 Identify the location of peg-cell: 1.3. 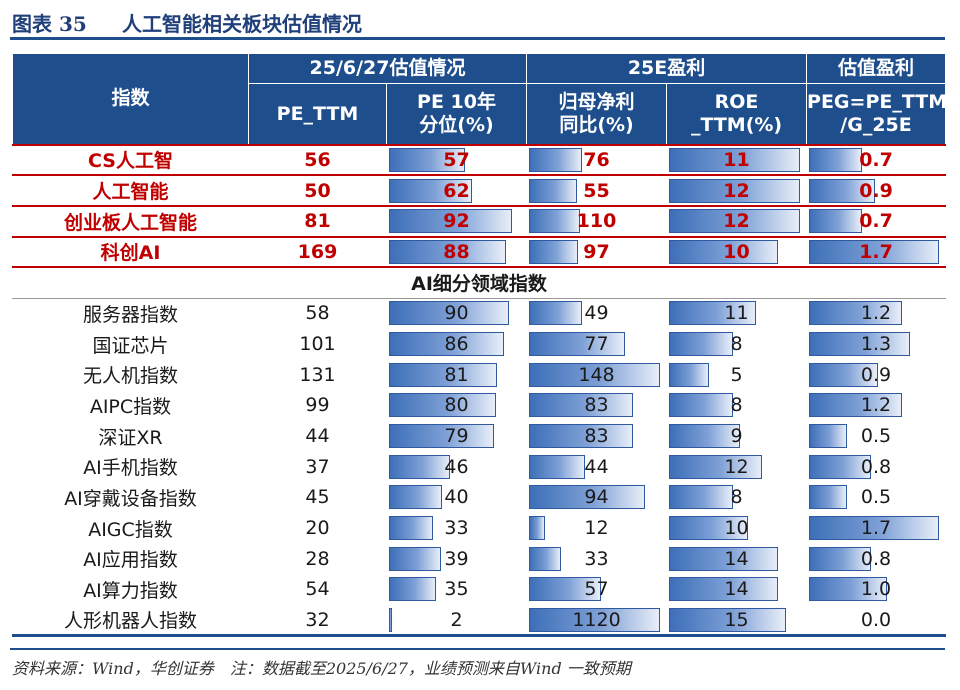
(876, 344).